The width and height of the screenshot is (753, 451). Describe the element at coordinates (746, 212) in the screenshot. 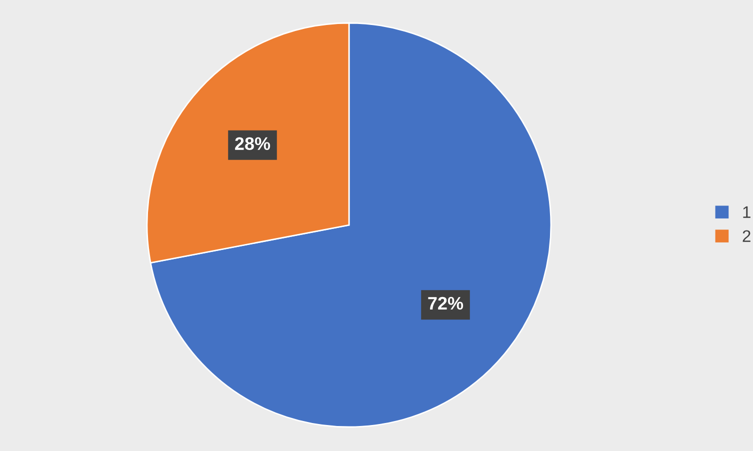

I see `legend-label: 1` at that location.